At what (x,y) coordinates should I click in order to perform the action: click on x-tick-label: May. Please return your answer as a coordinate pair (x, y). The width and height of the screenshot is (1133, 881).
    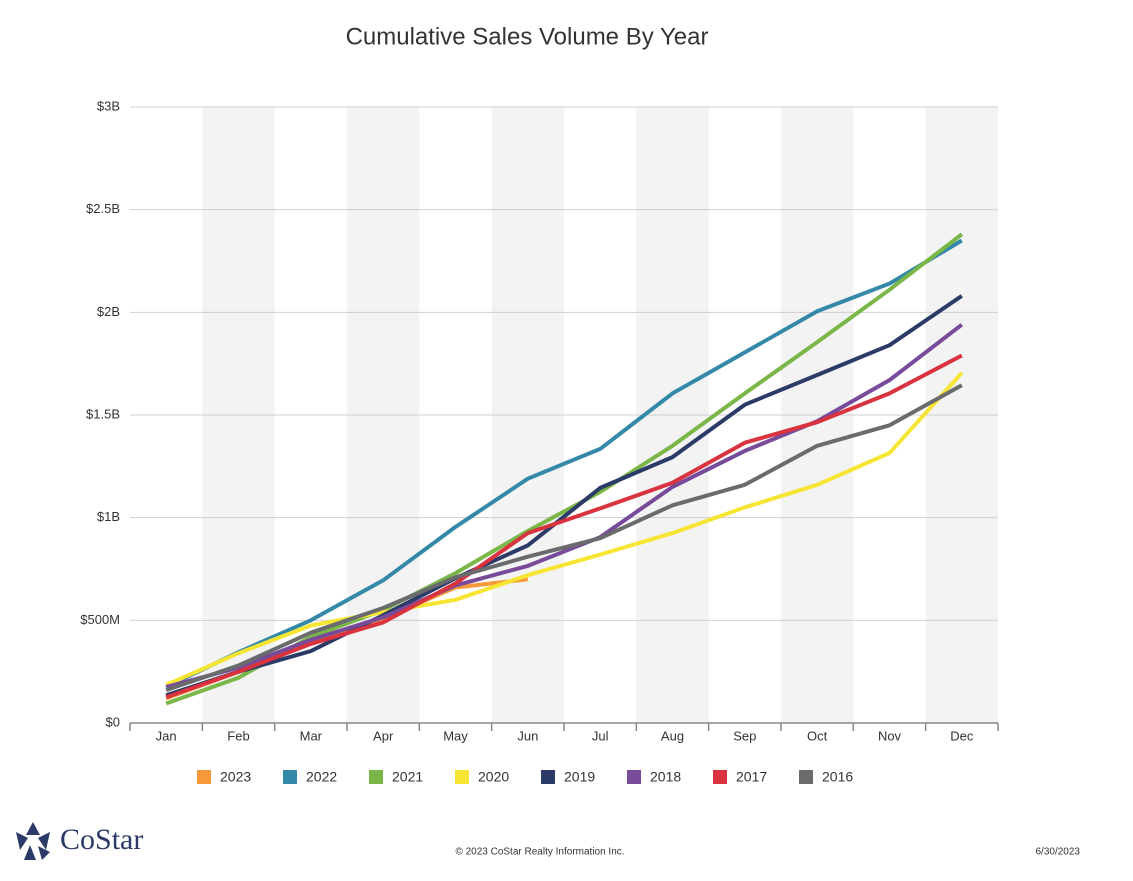
    Looking at the image, I should click on (455, 735).